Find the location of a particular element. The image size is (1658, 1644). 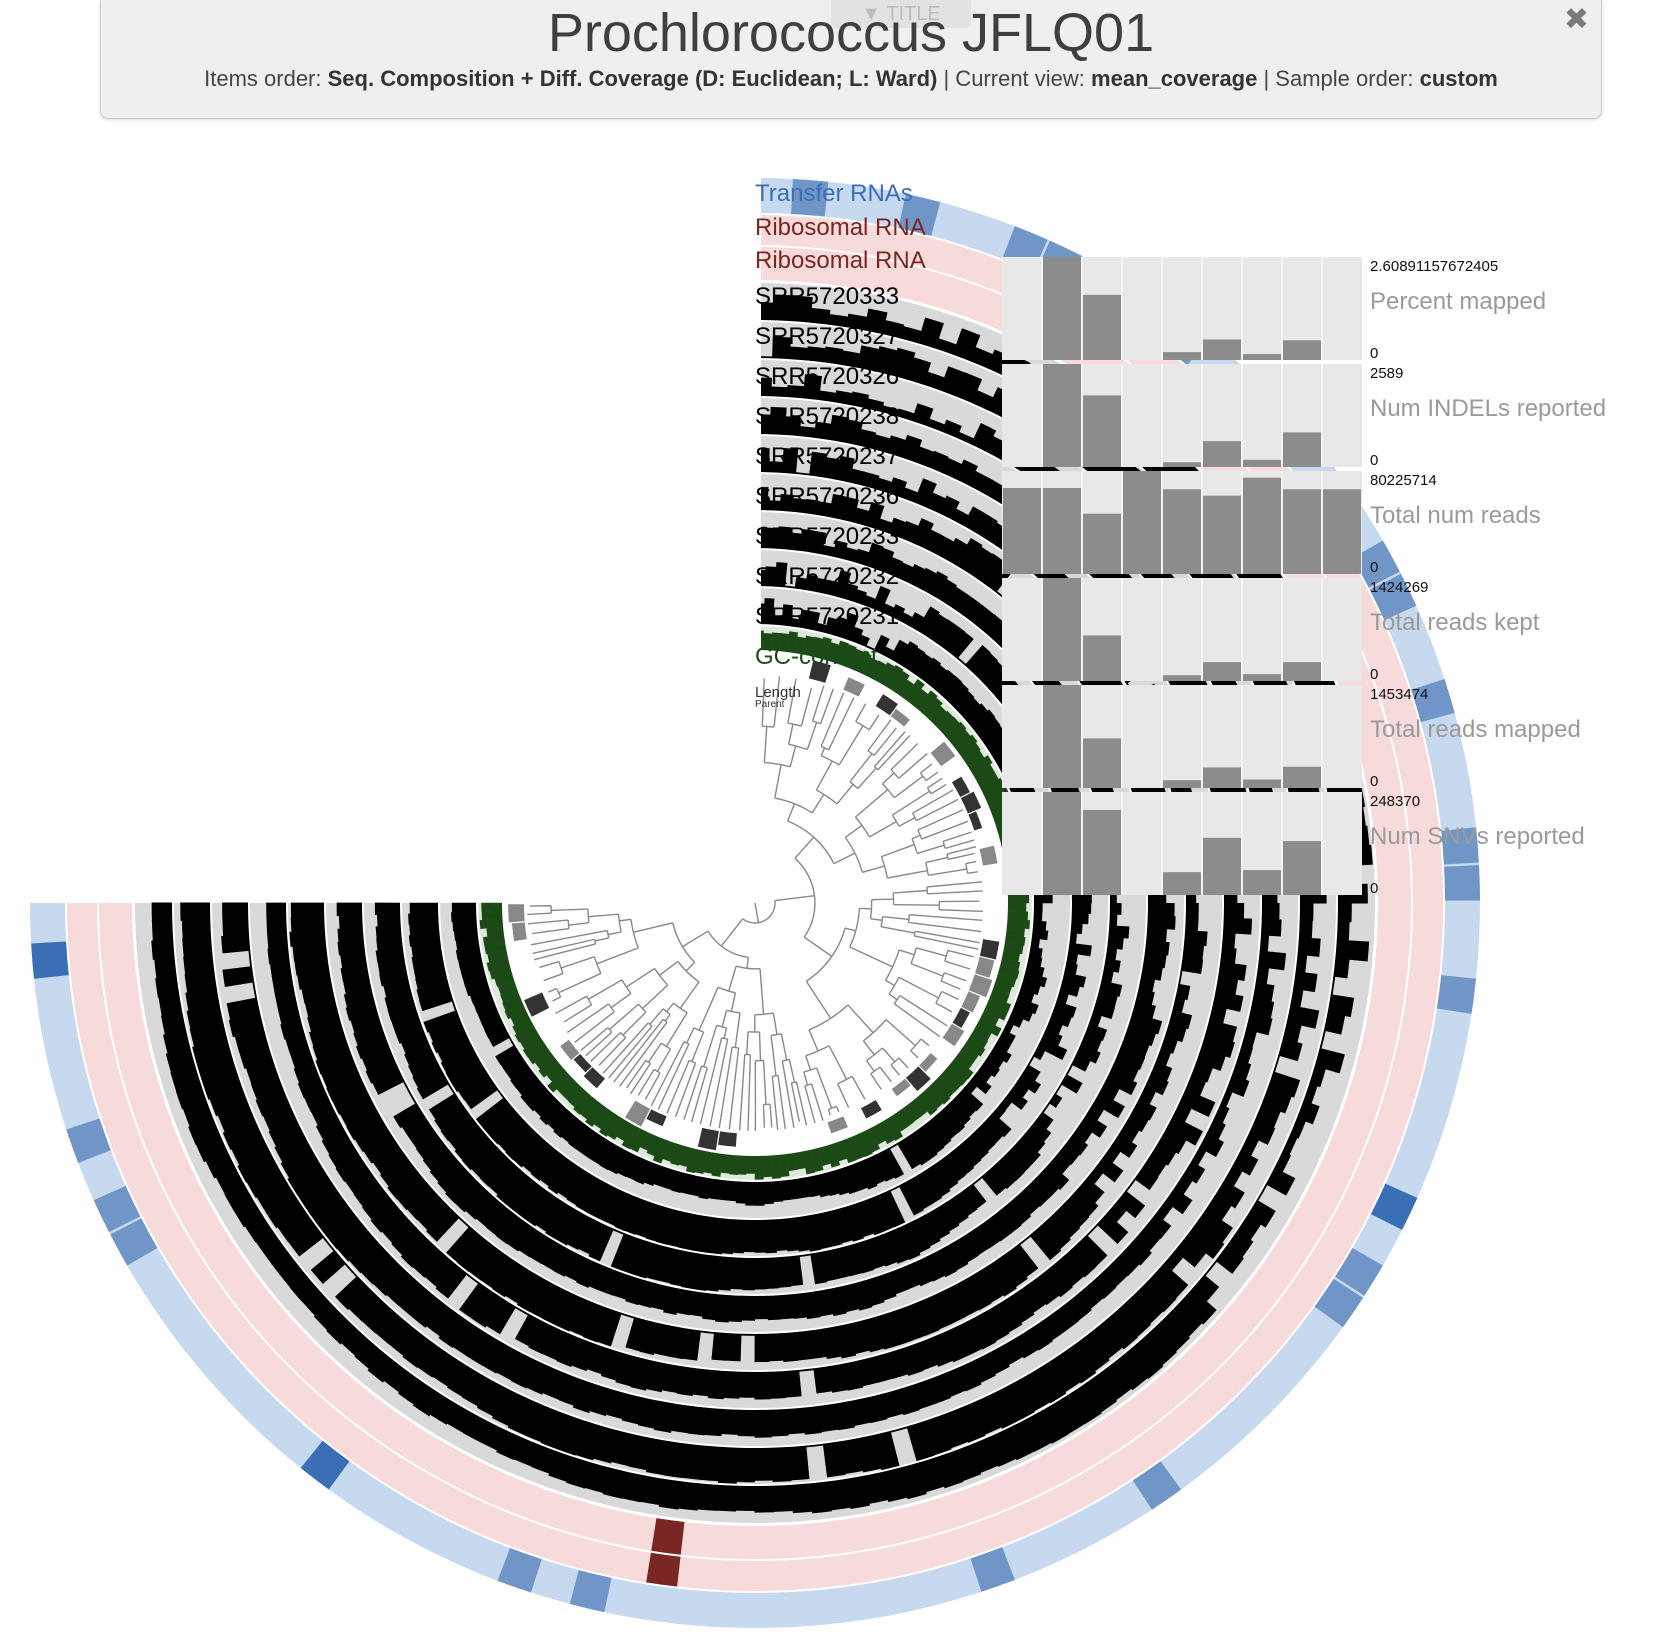

title-tab: ▼ TITLE is located at coordinates (901, 14).